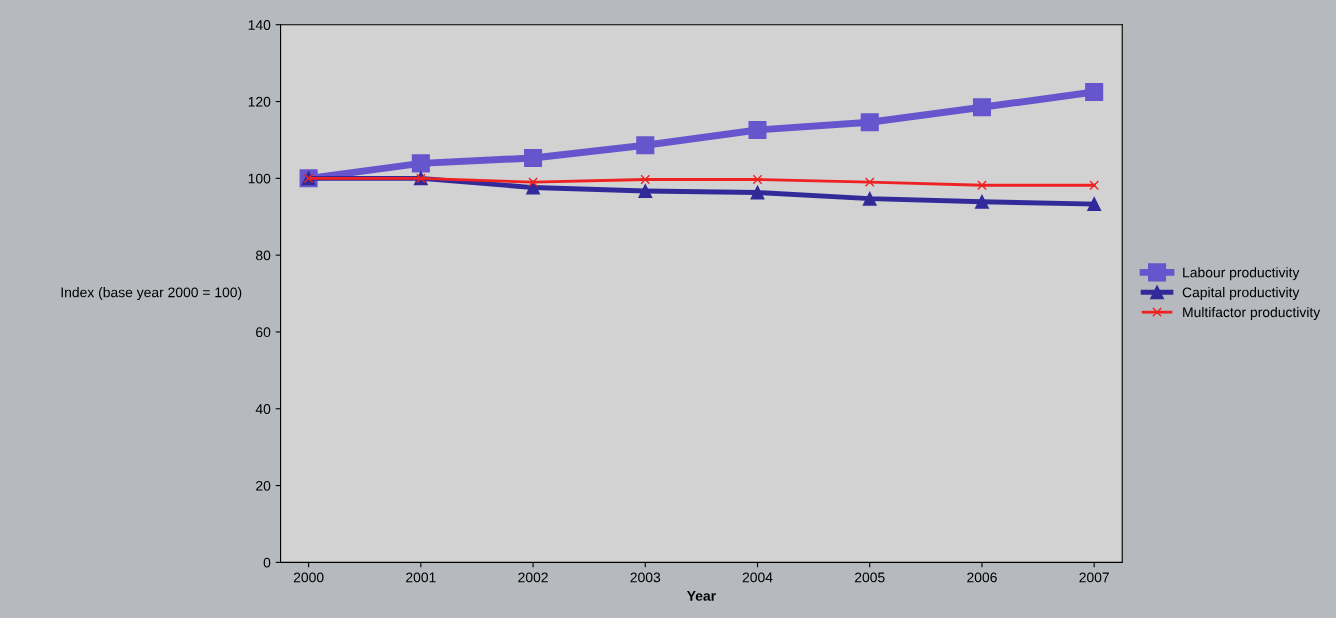 This screenshot has height=618, width=1336. I want to click on x-axis-title: Year, so click(701, 596).